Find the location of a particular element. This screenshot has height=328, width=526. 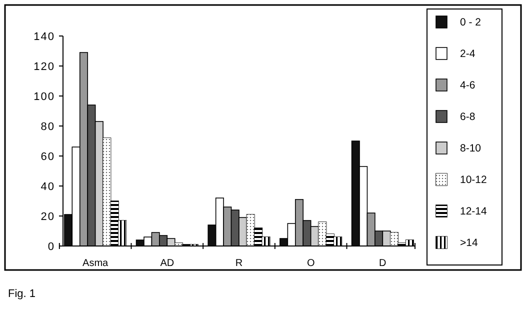

y-tick-label: 140 is located at coordinates (44, 36).